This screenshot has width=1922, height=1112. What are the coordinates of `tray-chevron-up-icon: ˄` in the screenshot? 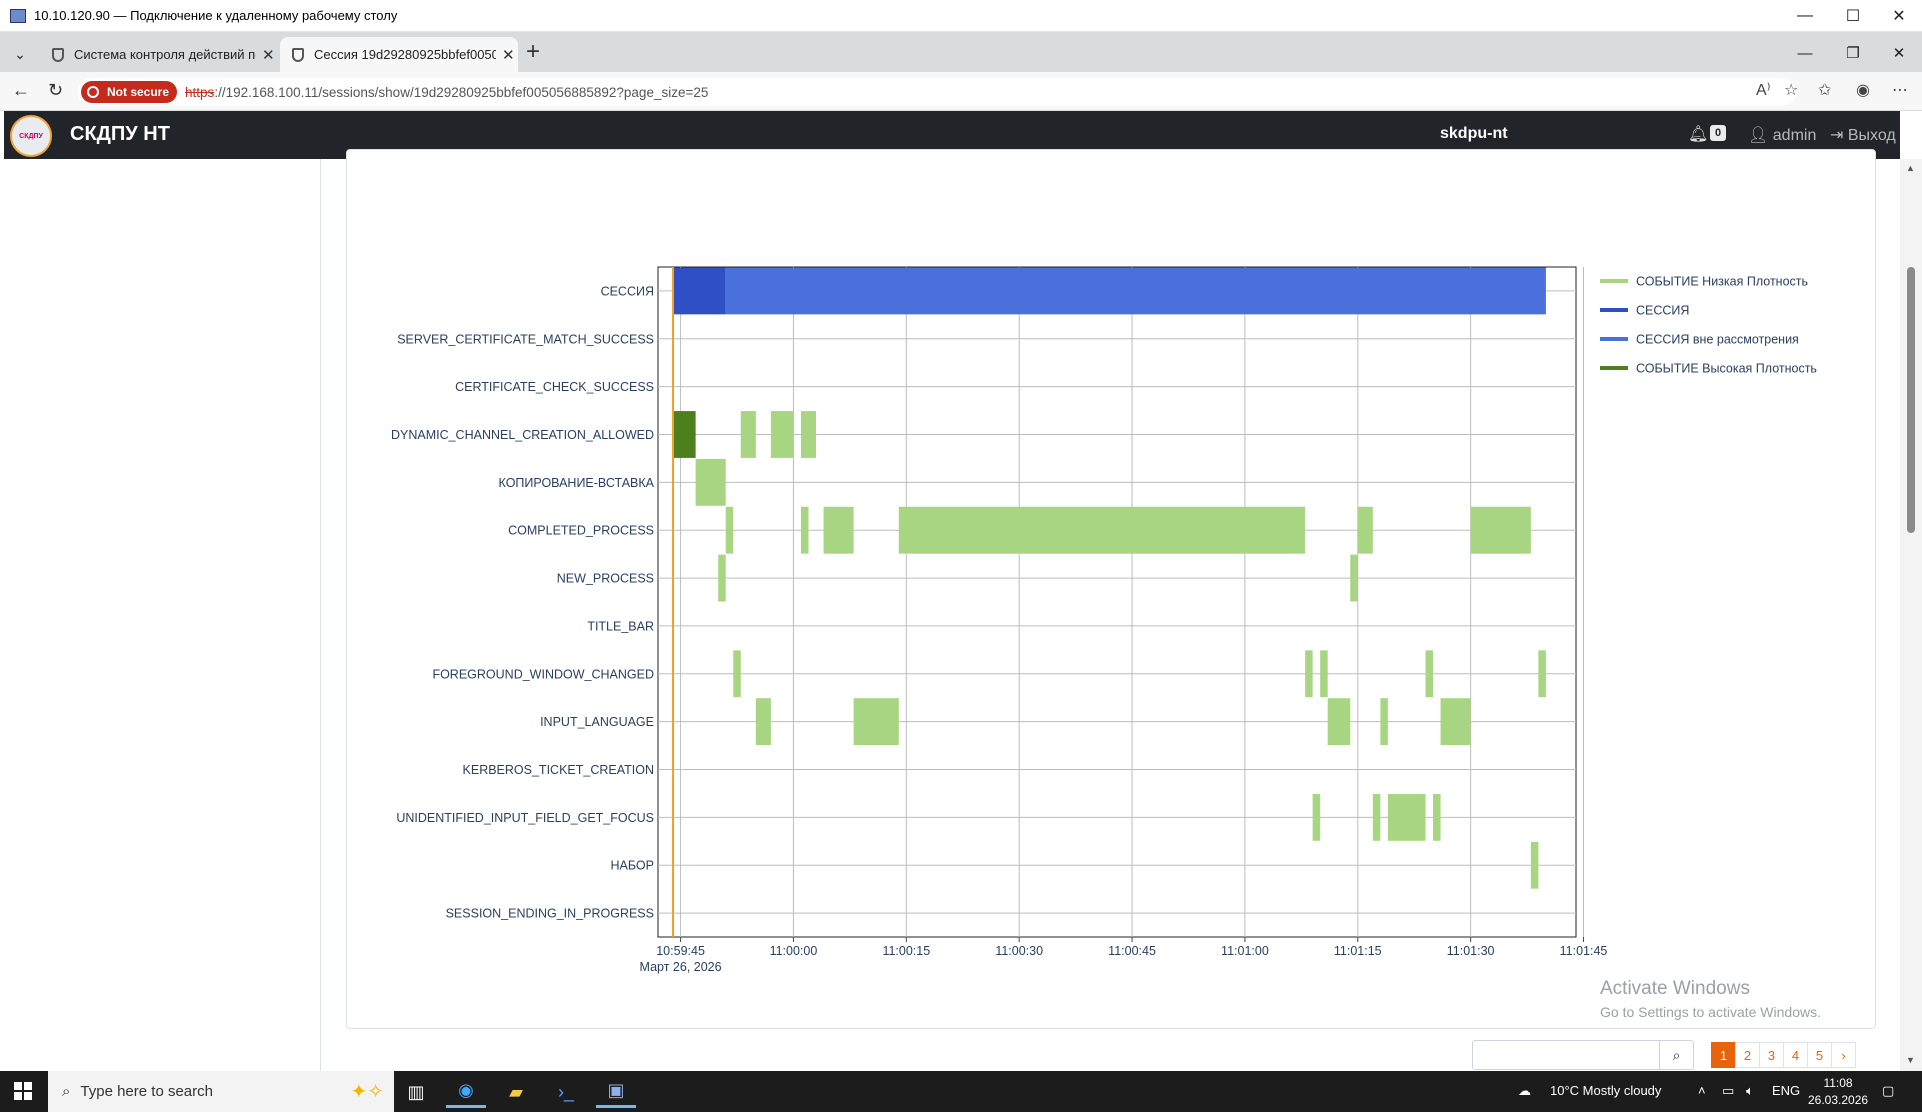 It's located at (1702, 1090).